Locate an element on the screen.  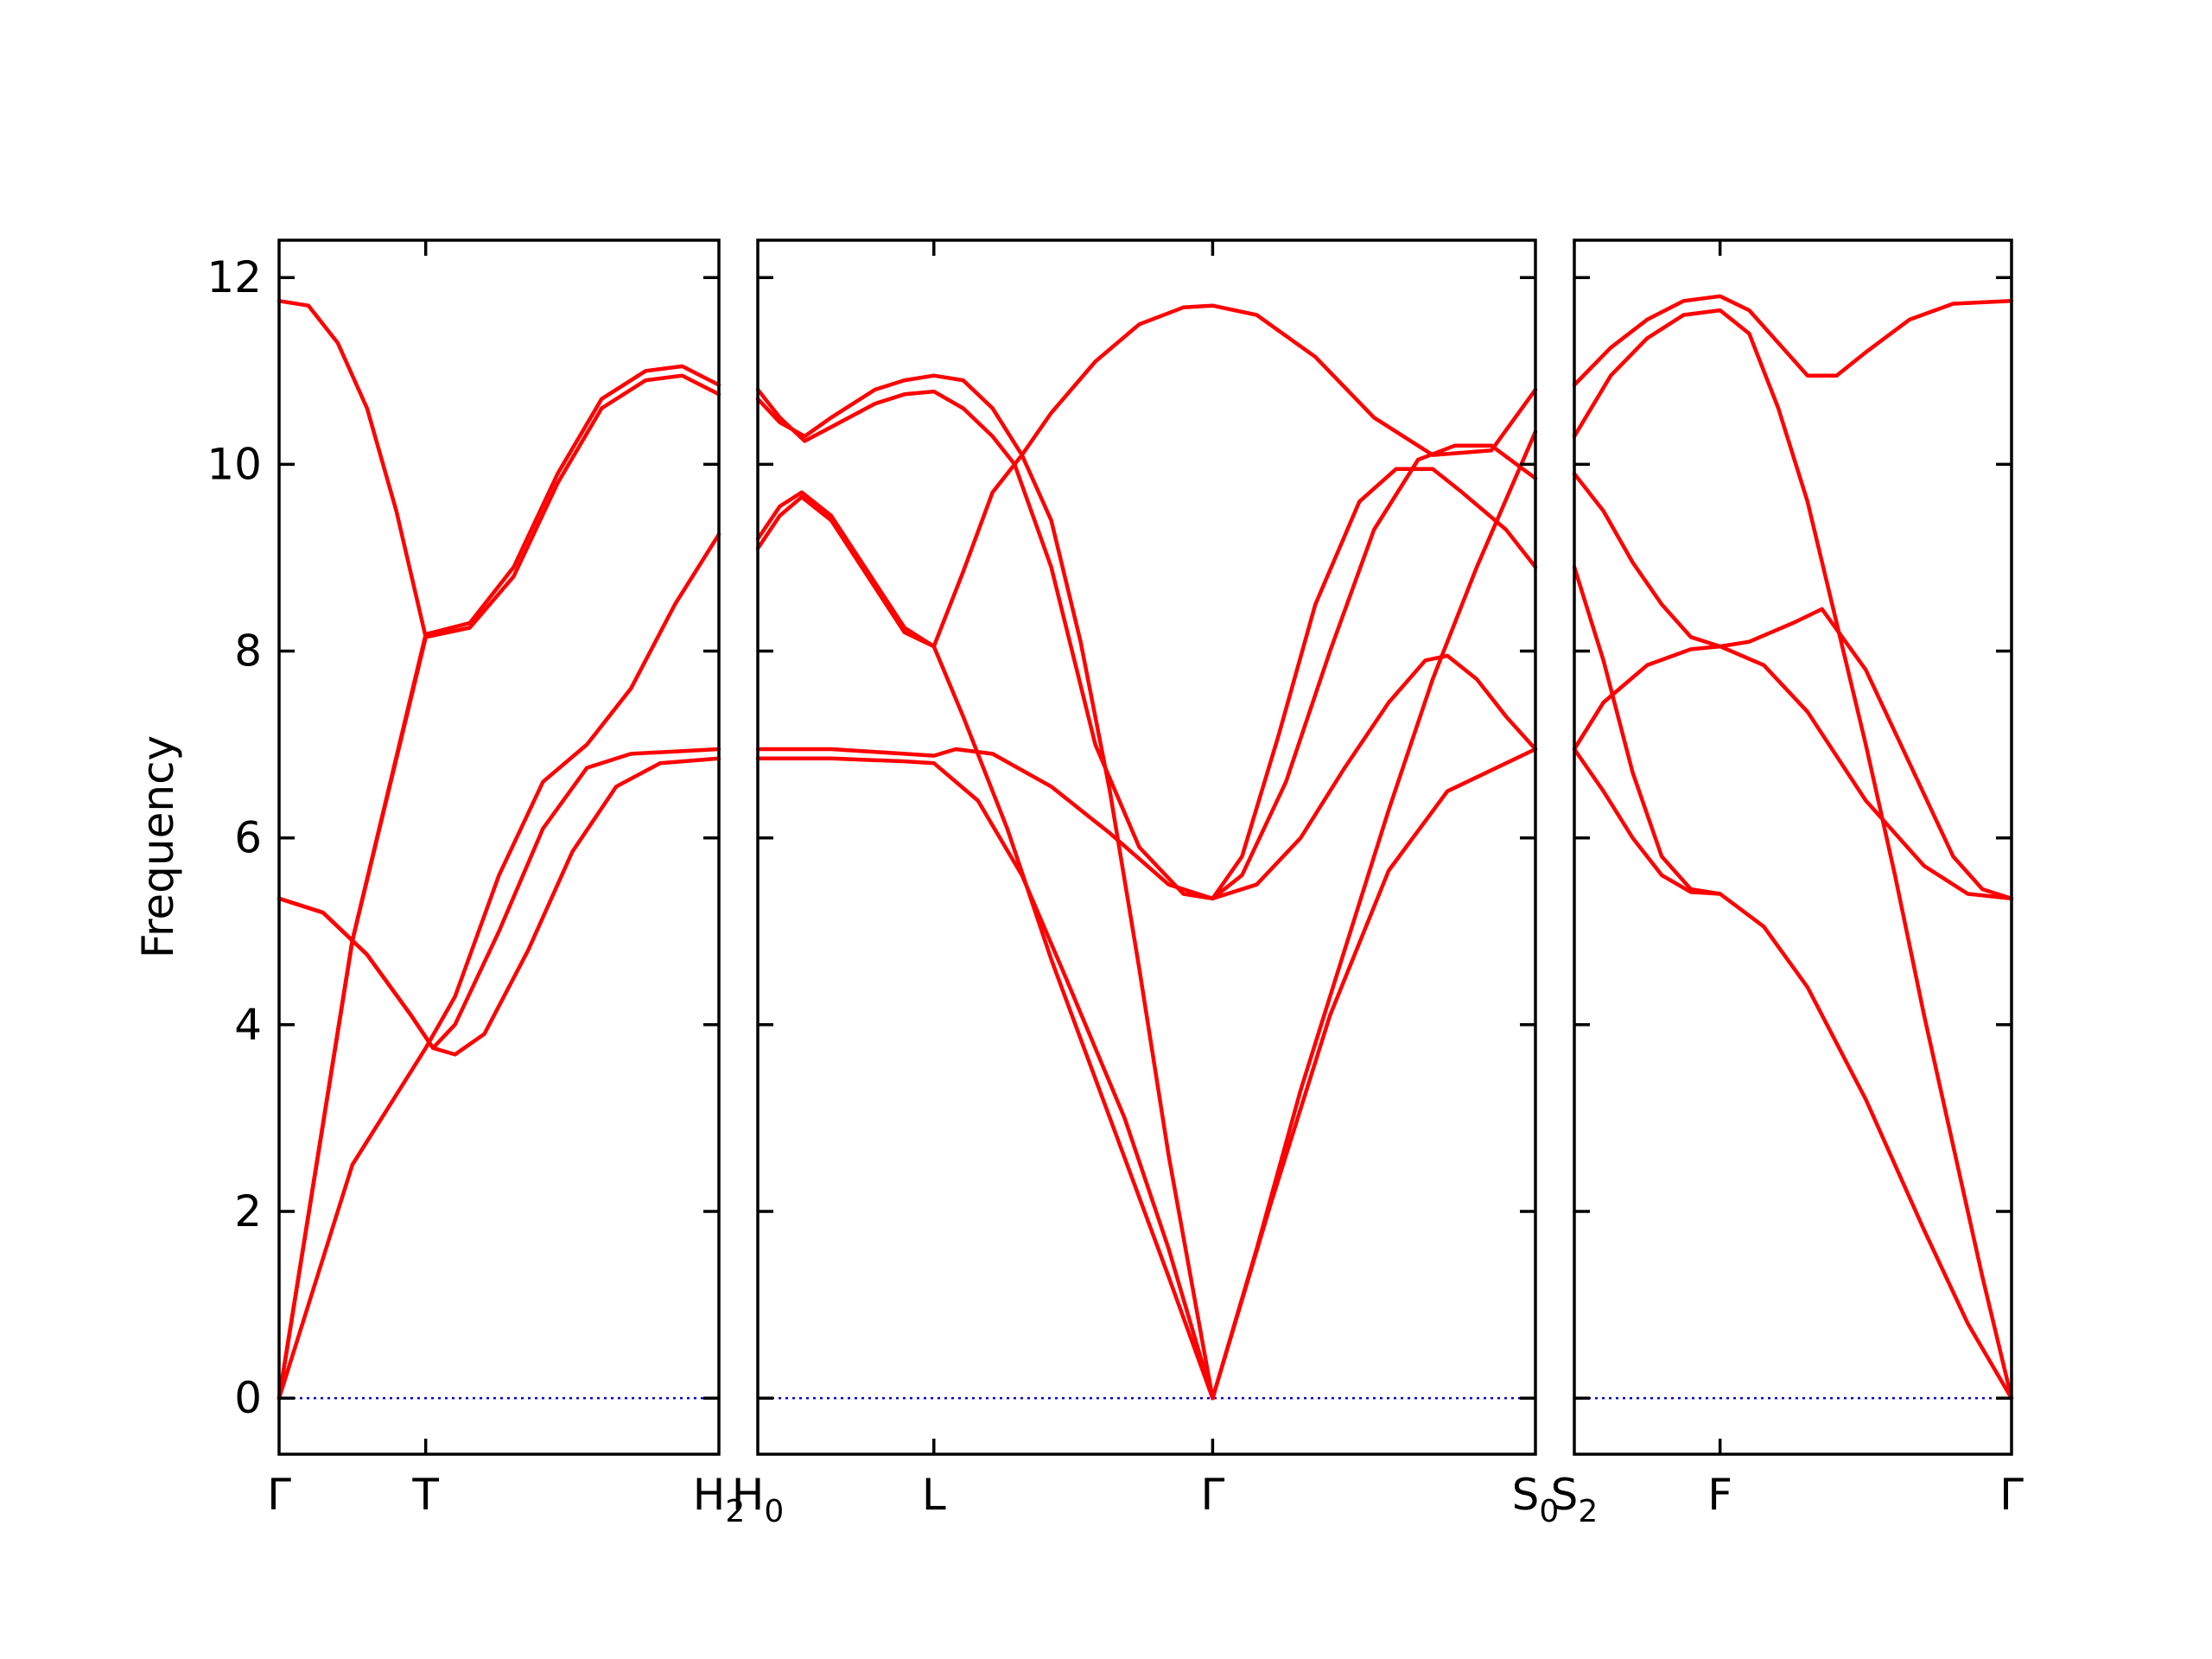
kpoint-label: T is located at coordinates (425, 1495).